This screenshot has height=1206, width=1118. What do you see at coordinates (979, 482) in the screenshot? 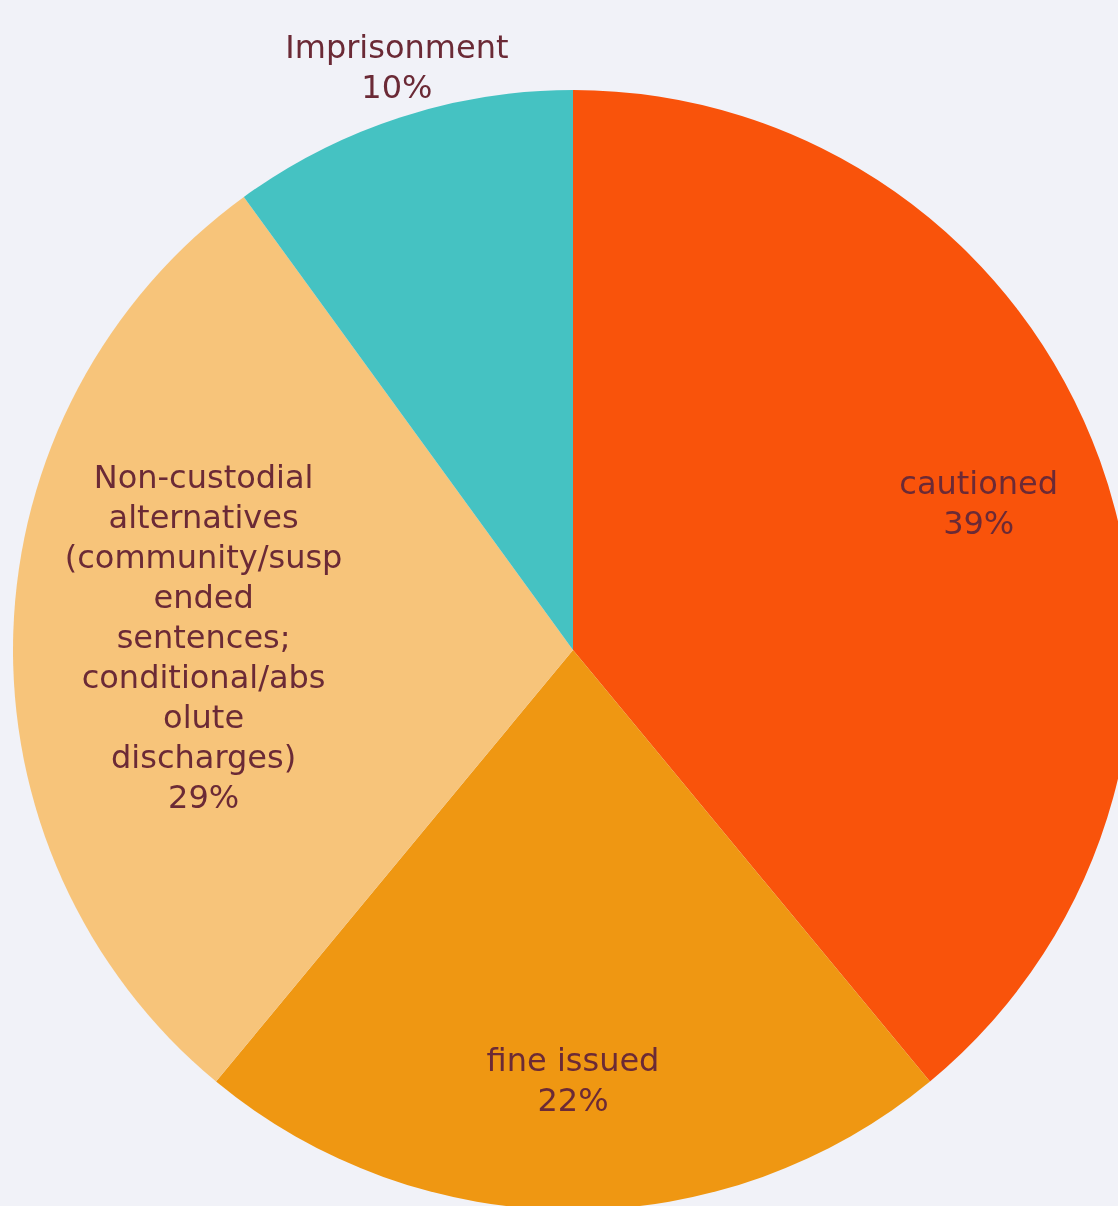
I see `slice-label: cautioned` at bounding box center [979, 482].